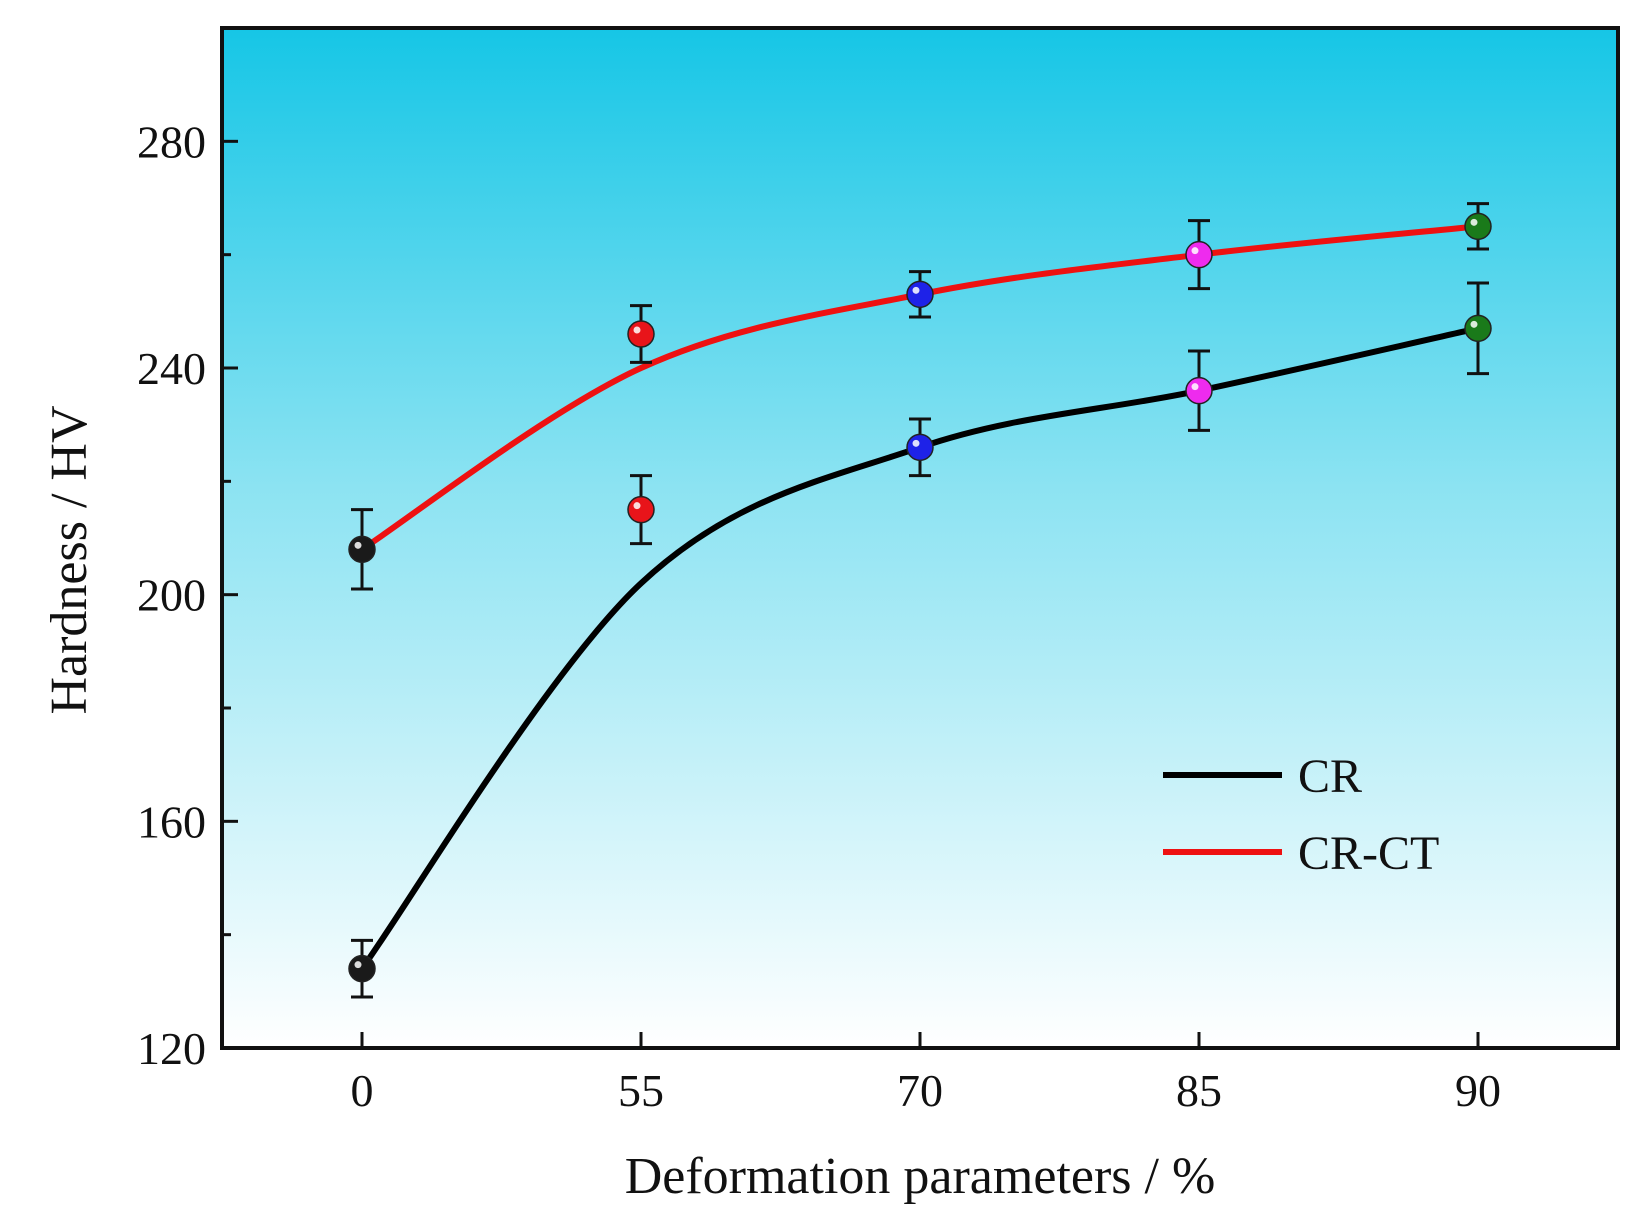 Image resolution: width=1641 pixels, height=1214 pixels. Describe the element at coordinates (171, 1048) in the screenshot. I see `y-tick-label: 120` at that location.